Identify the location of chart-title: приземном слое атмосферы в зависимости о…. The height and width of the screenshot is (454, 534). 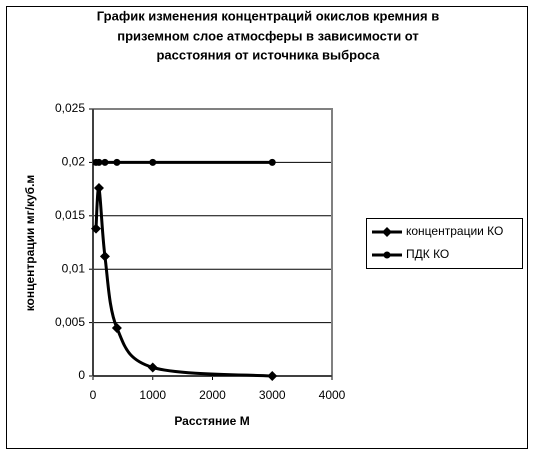
(268, 35).